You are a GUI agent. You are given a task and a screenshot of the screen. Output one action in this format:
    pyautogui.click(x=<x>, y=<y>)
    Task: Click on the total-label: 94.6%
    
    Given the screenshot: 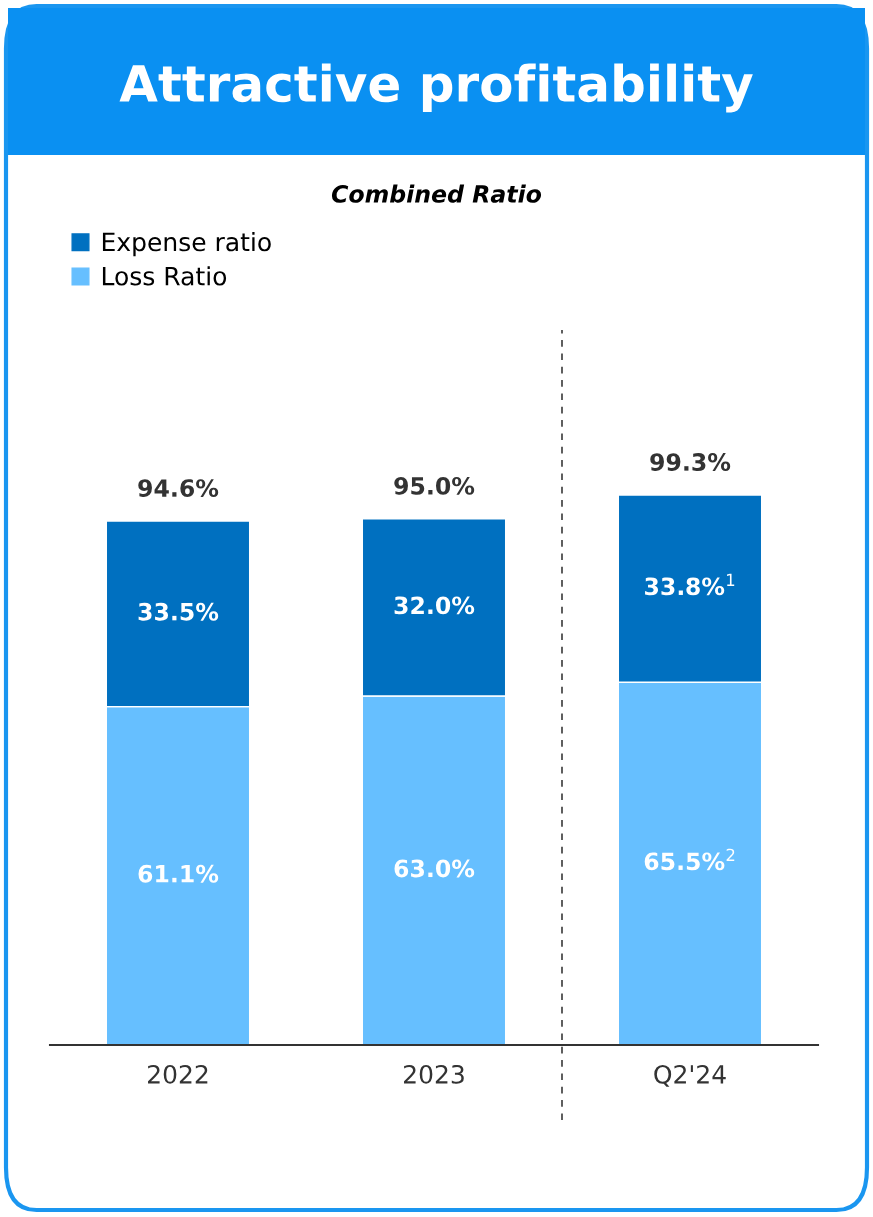 What is the action you would take?
    pyautogui.click(x=178, y=488)
    